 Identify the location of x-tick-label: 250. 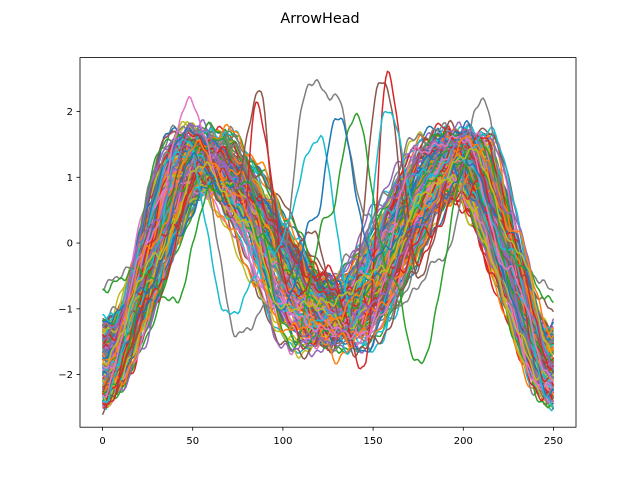
(553, 441).